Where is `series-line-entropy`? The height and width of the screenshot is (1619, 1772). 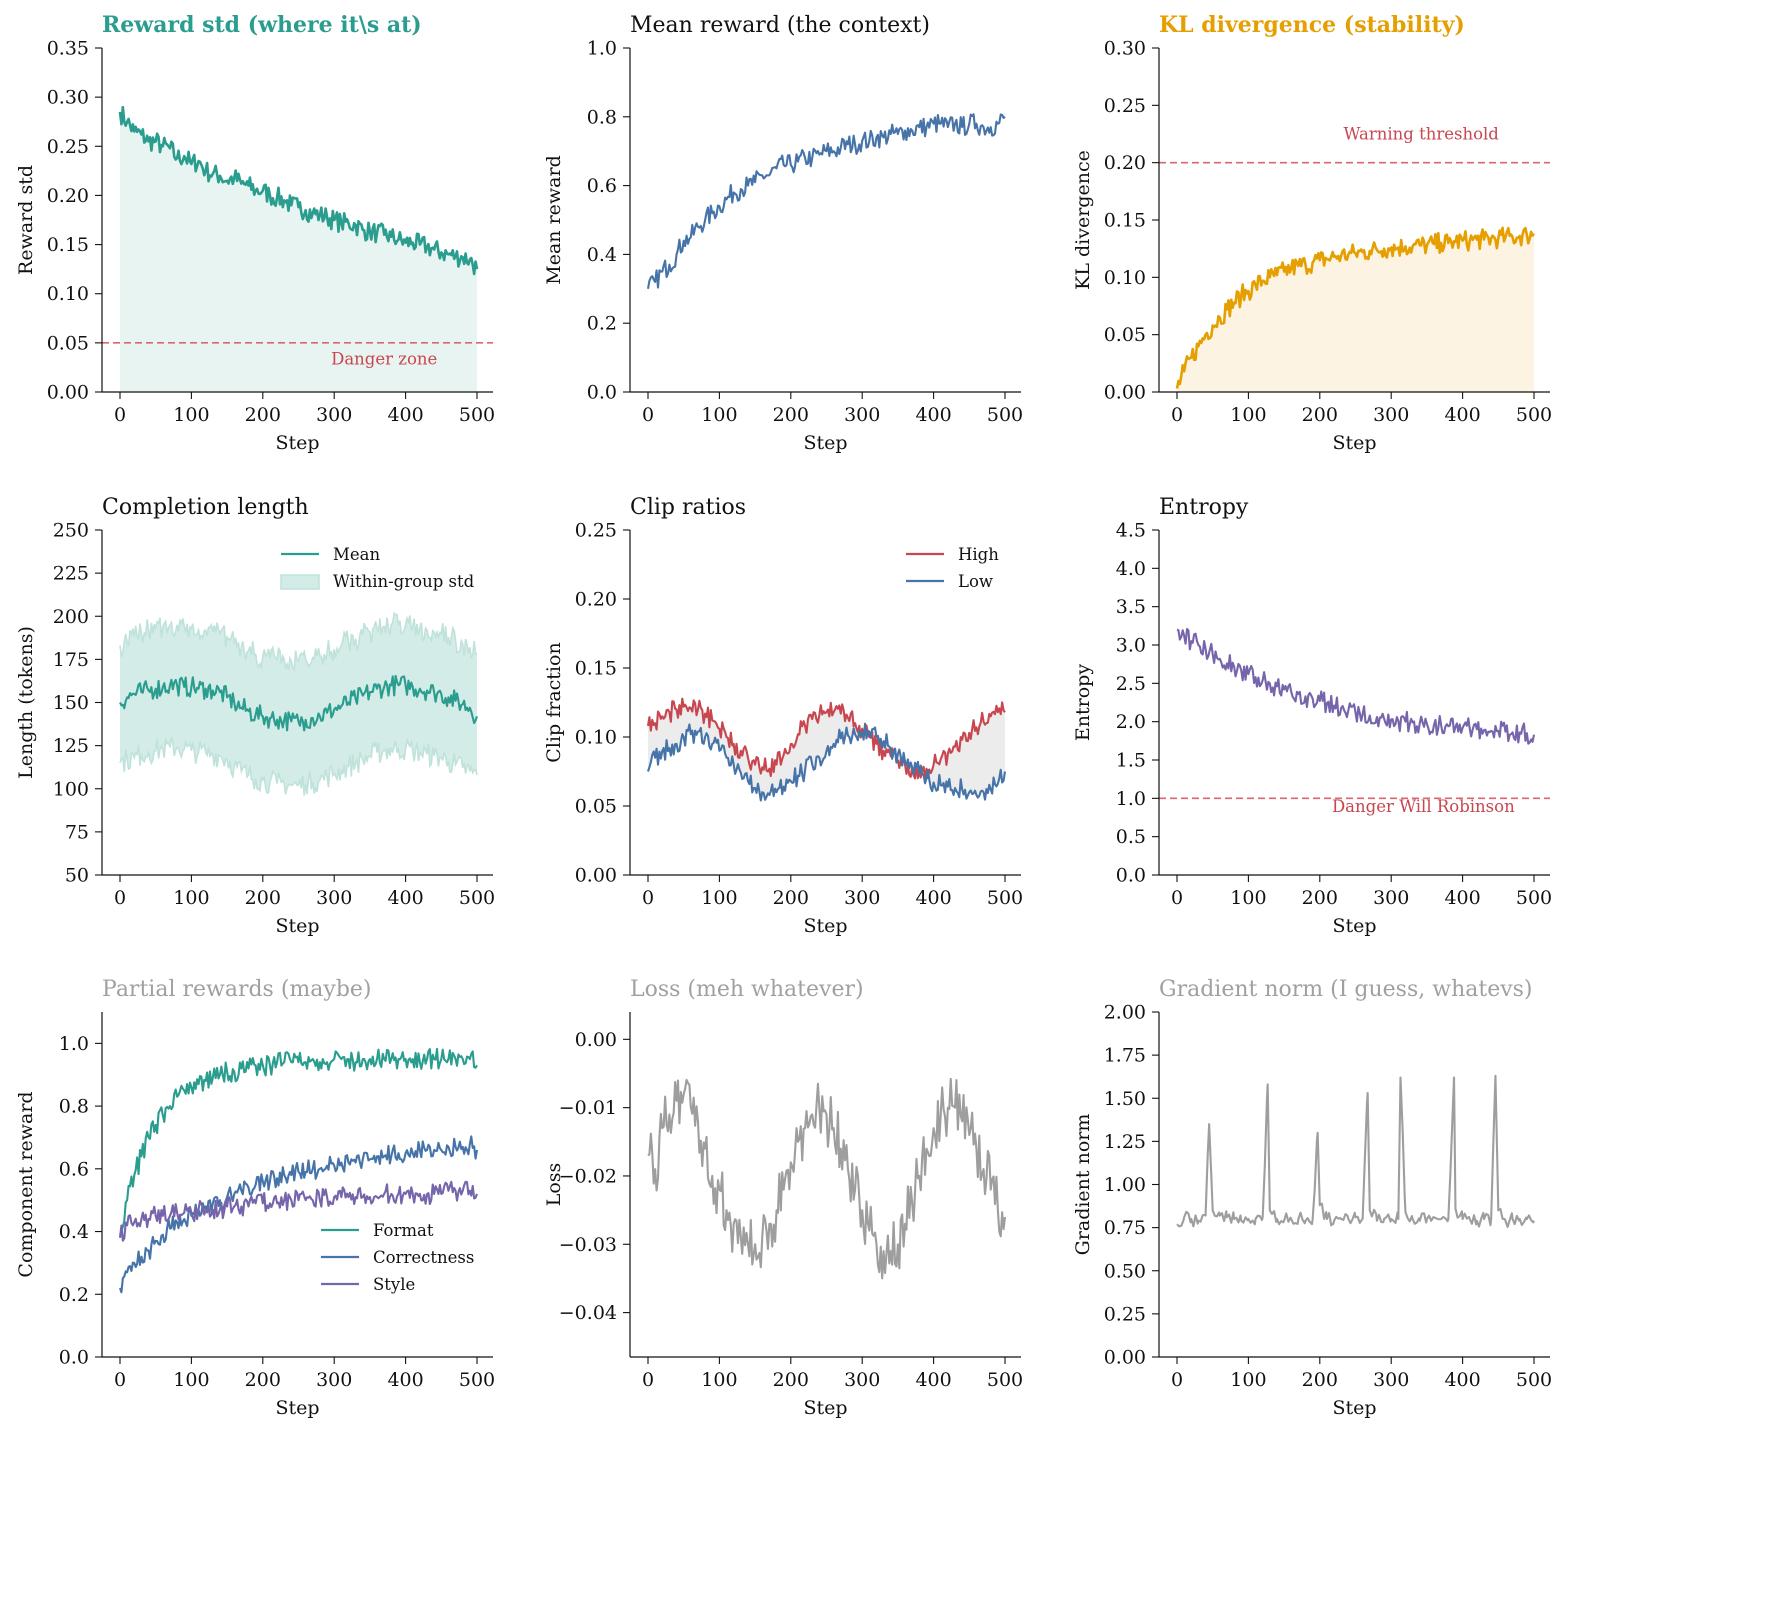
series-line-entropy is located at coordinates (1356, 686).